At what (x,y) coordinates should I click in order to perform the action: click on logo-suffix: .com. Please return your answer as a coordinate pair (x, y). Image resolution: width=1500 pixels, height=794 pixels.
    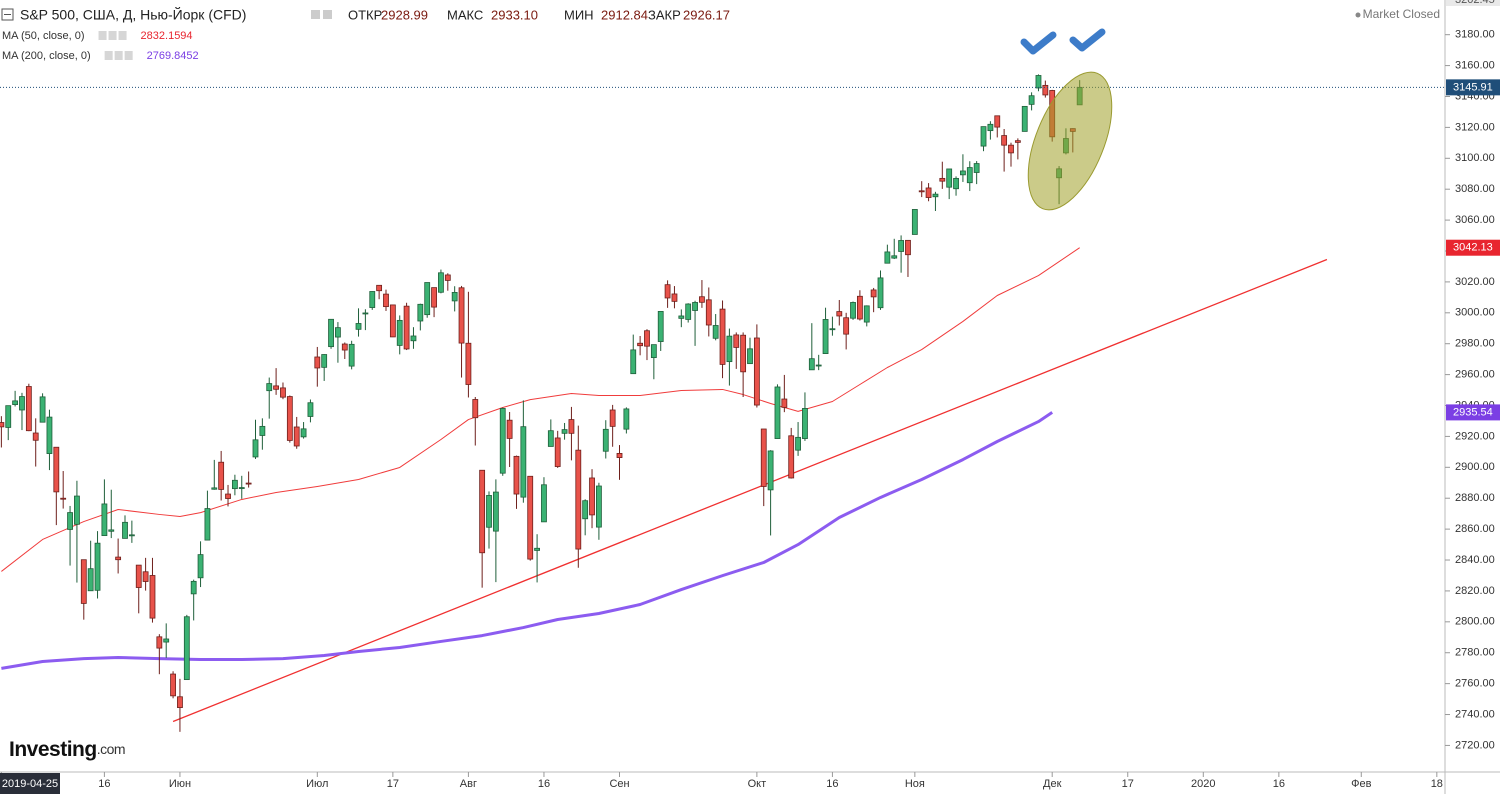
    Looking at the image, I should click on (111, 749).